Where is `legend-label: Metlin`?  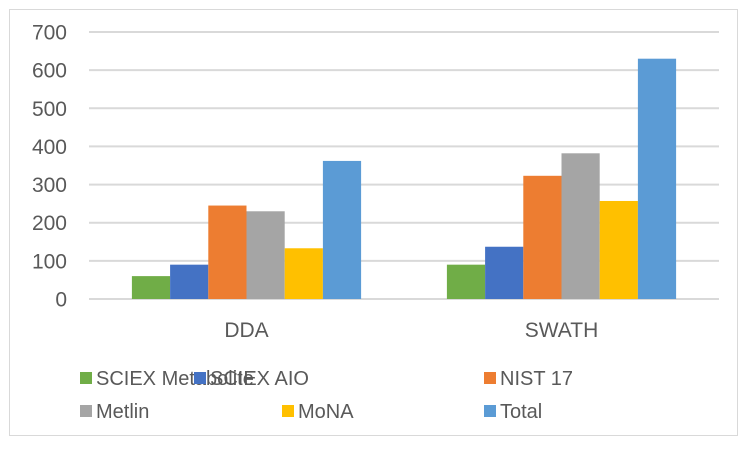
legend-label: Metlin is located at coordinates (122, 412).